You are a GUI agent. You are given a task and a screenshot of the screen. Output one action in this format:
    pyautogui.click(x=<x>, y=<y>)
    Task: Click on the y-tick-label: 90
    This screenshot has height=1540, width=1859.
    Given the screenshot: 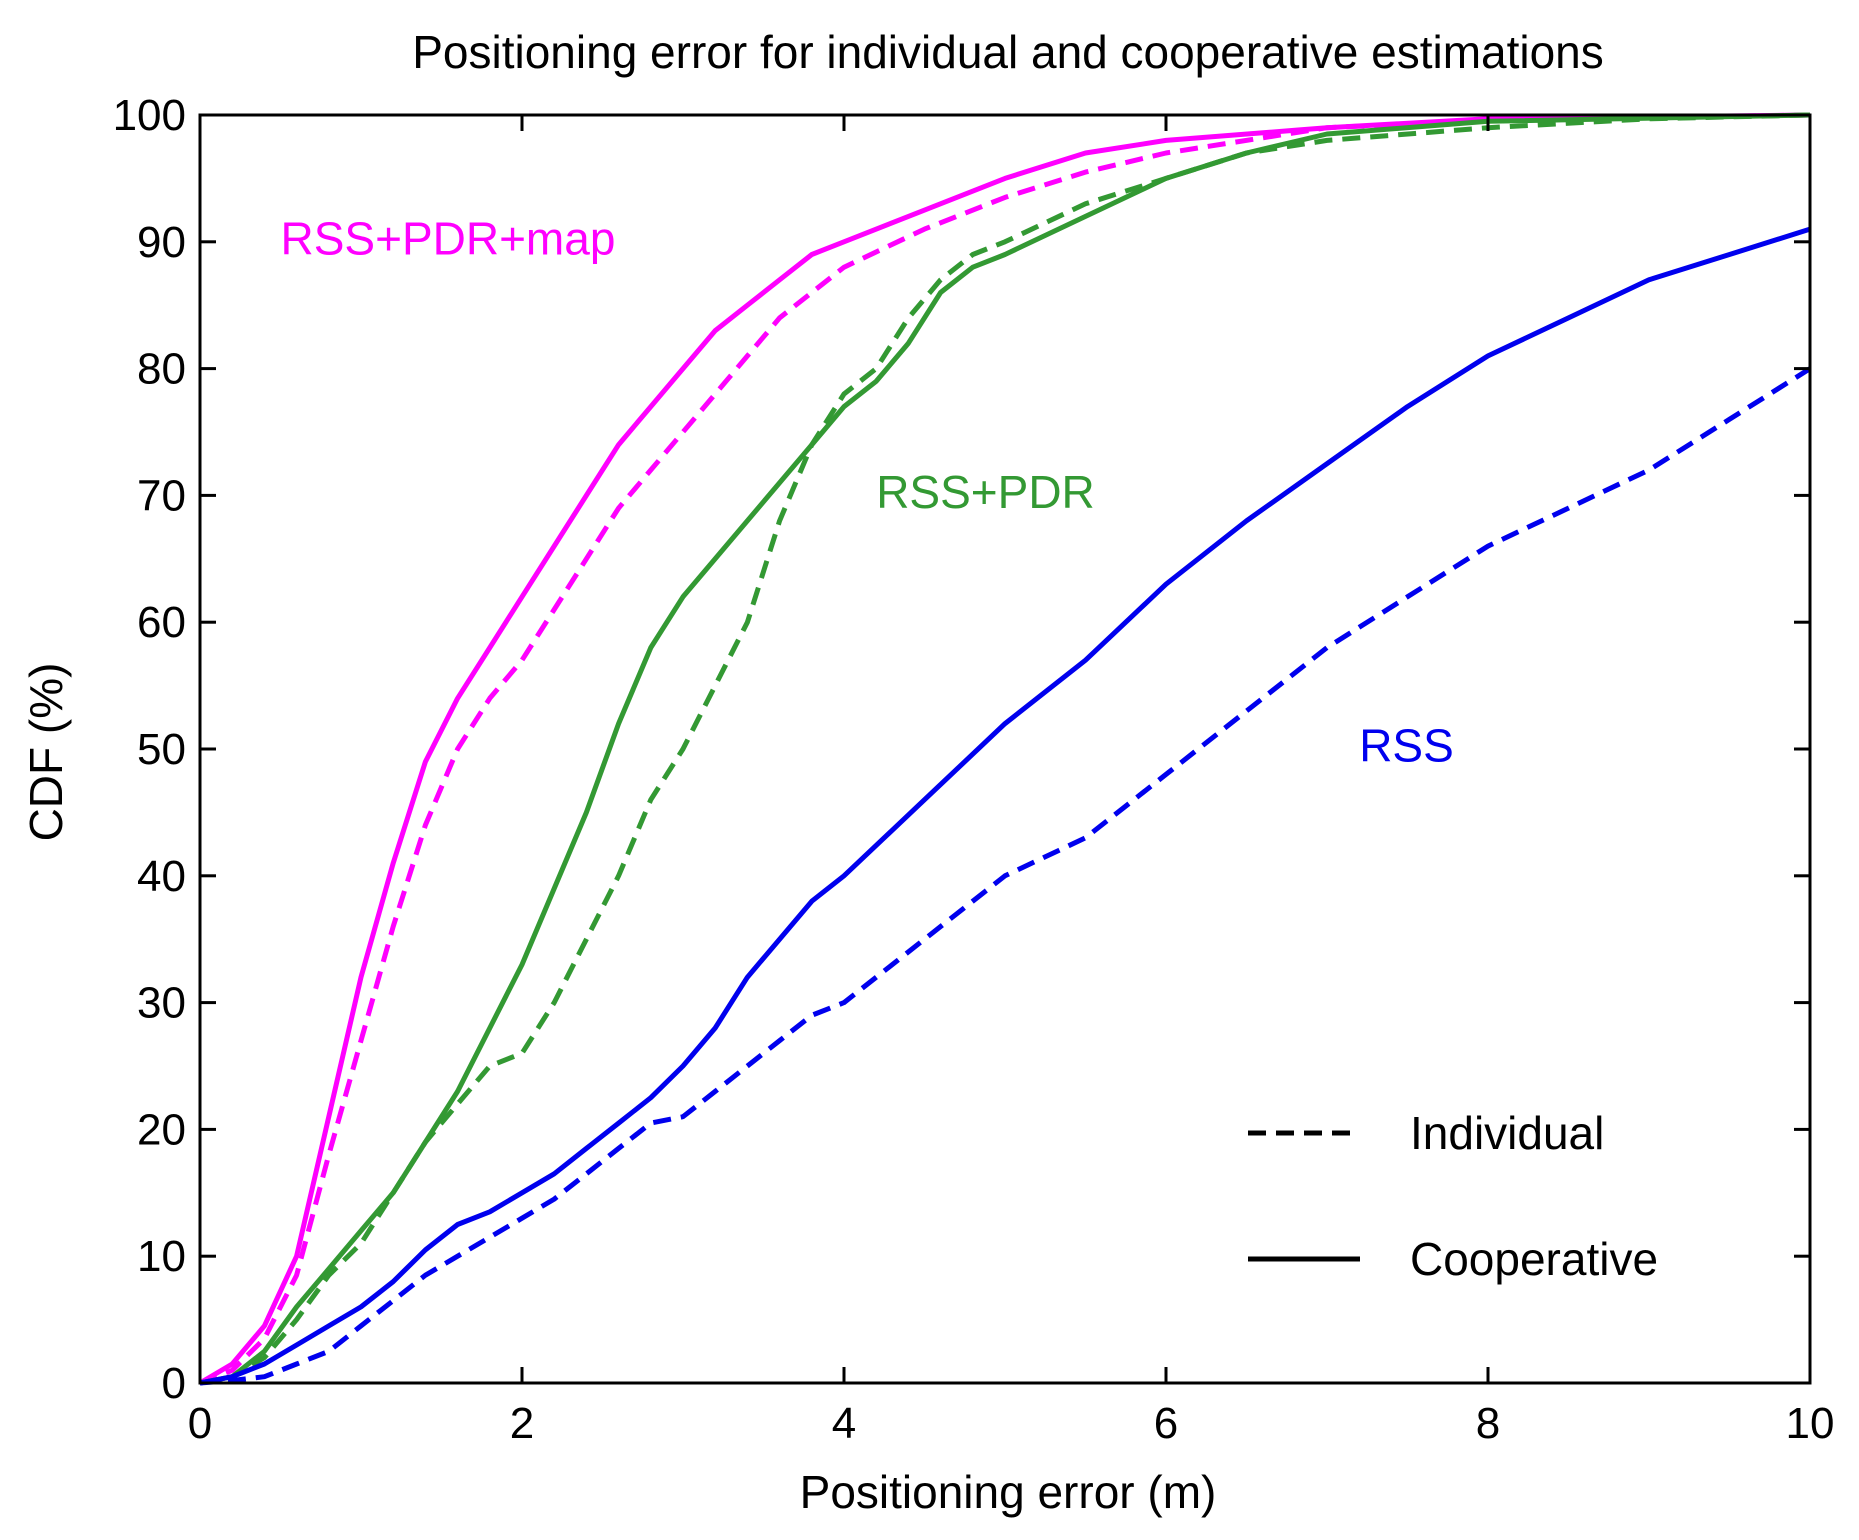 What is the action you would take?
    pyautogui.click(x=161, y=242)
    